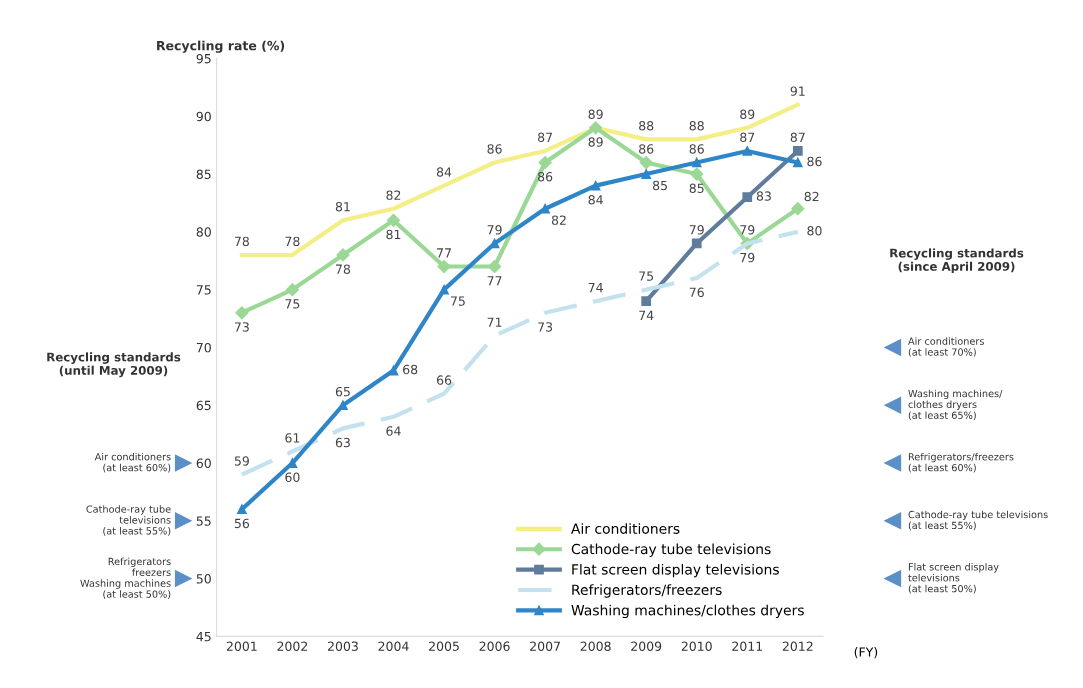  I want to click on text: Washing machines/ clothes dryers (at least 65%), so click(955, 405).